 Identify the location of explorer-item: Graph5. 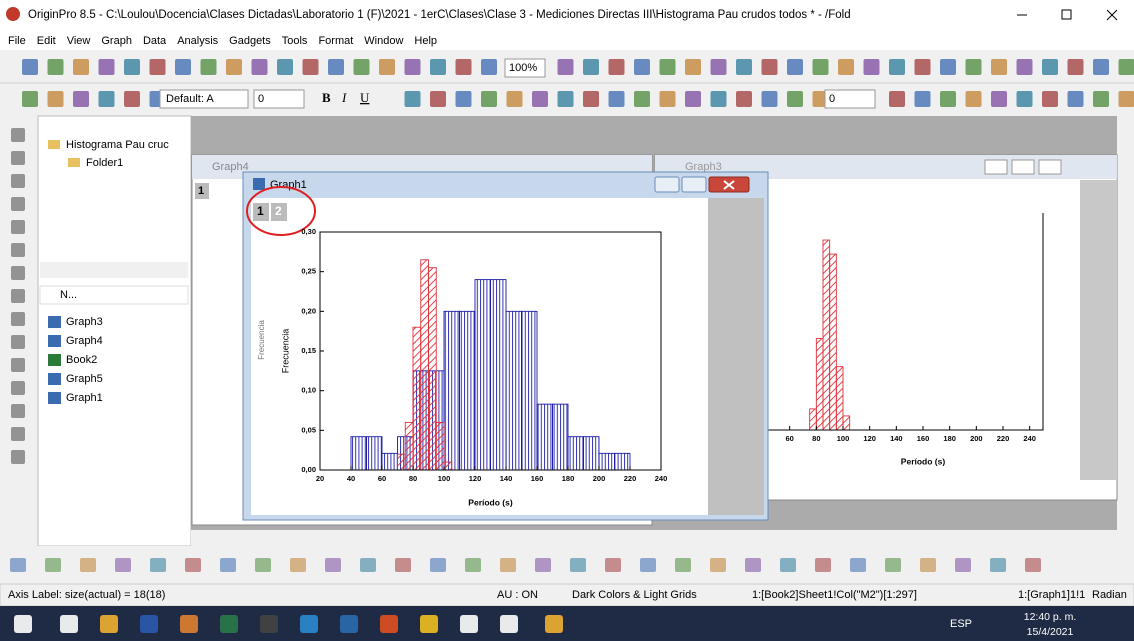
(84, 379).